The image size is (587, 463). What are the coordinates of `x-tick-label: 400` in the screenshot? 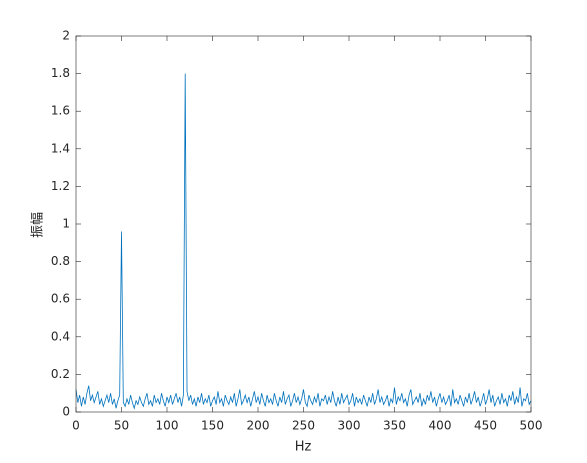 It's located at (440, 426).